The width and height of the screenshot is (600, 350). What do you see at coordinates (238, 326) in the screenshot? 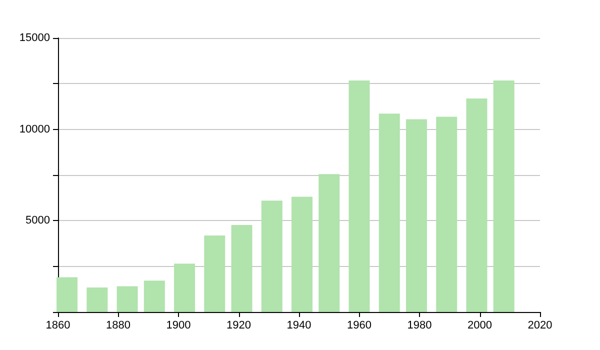
I see `x-tick-label: 1920` at bounding box center [238, 326].